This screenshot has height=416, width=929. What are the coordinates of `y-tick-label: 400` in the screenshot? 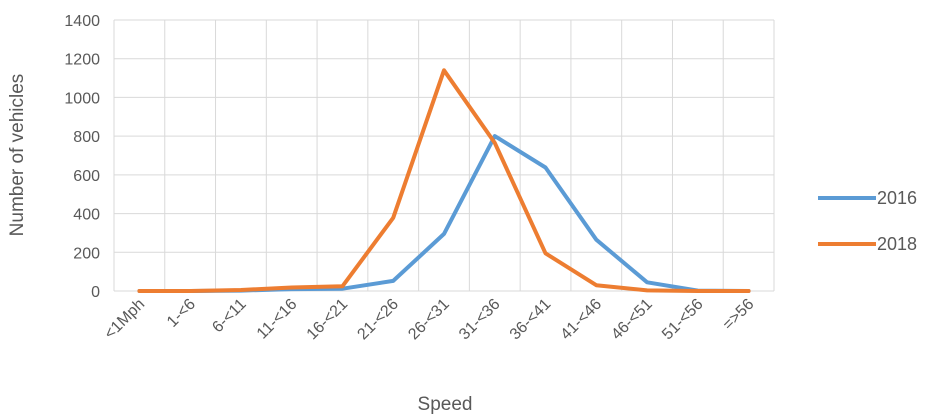 It's located at (86, 215).